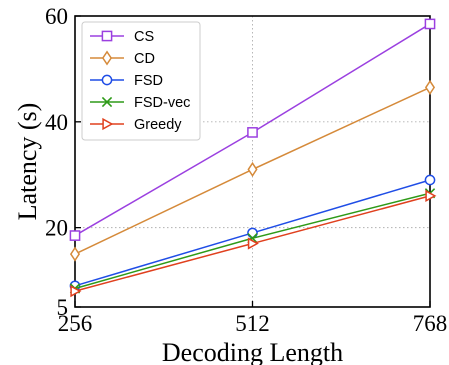 The height and width of the screenshot is (365, 449). What do you see at coordinates (162, 103) in the screenshot?
I see `legend-label: FSD-vec` at bounding box center [162, 103].